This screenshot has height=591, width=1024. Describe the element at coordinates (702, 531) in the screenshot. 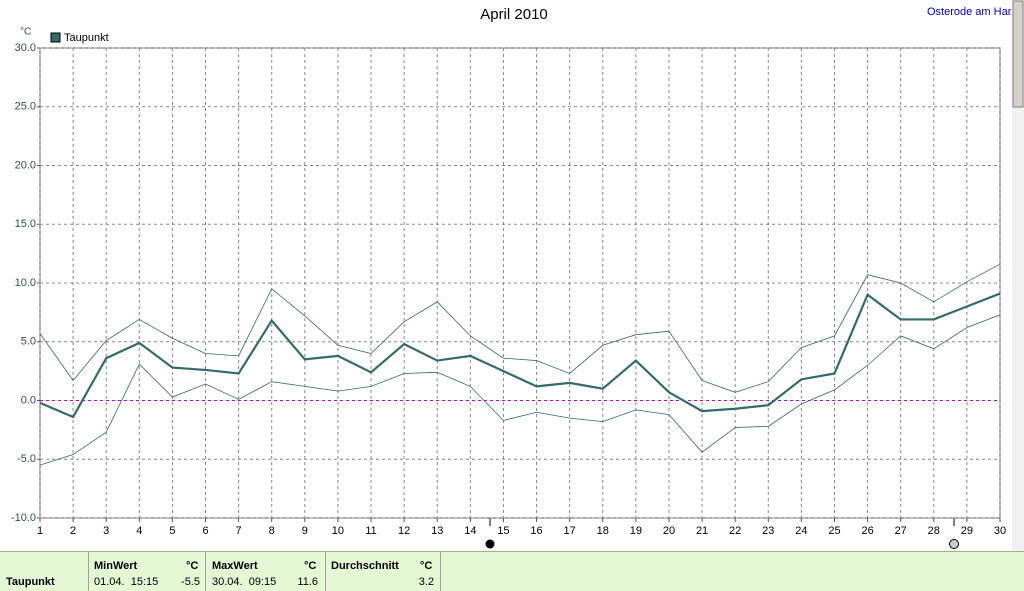

I see `x-tick-label: 21` at that location.